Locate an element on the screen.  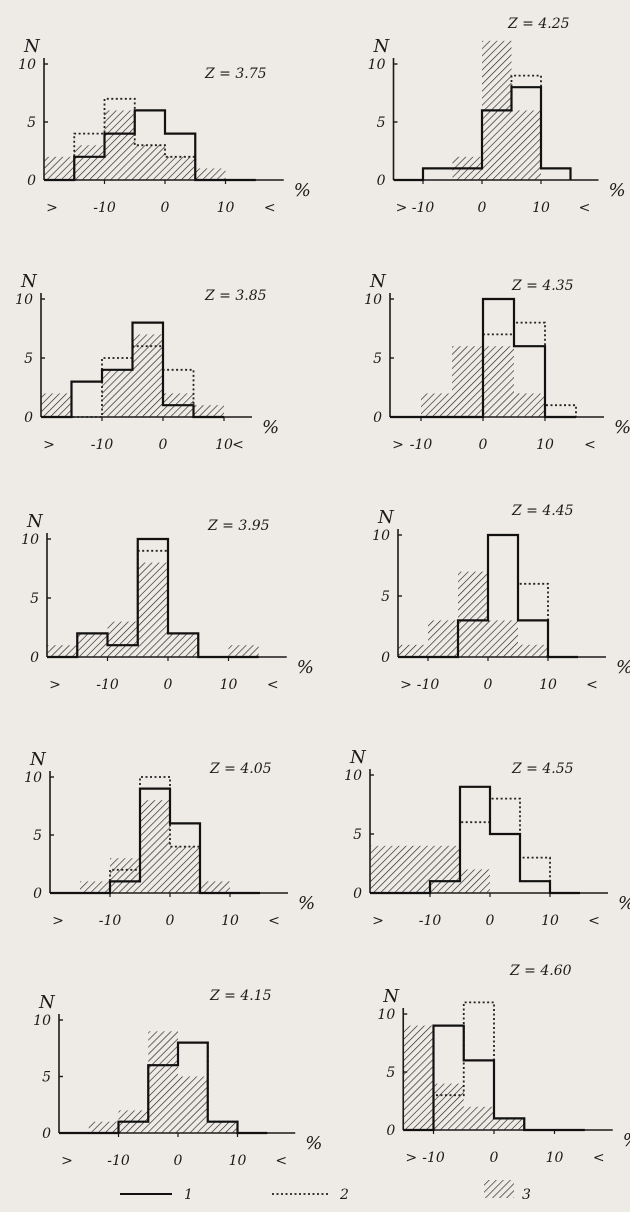
legend-label-1: 1 is located at coordinates (188, 1195).